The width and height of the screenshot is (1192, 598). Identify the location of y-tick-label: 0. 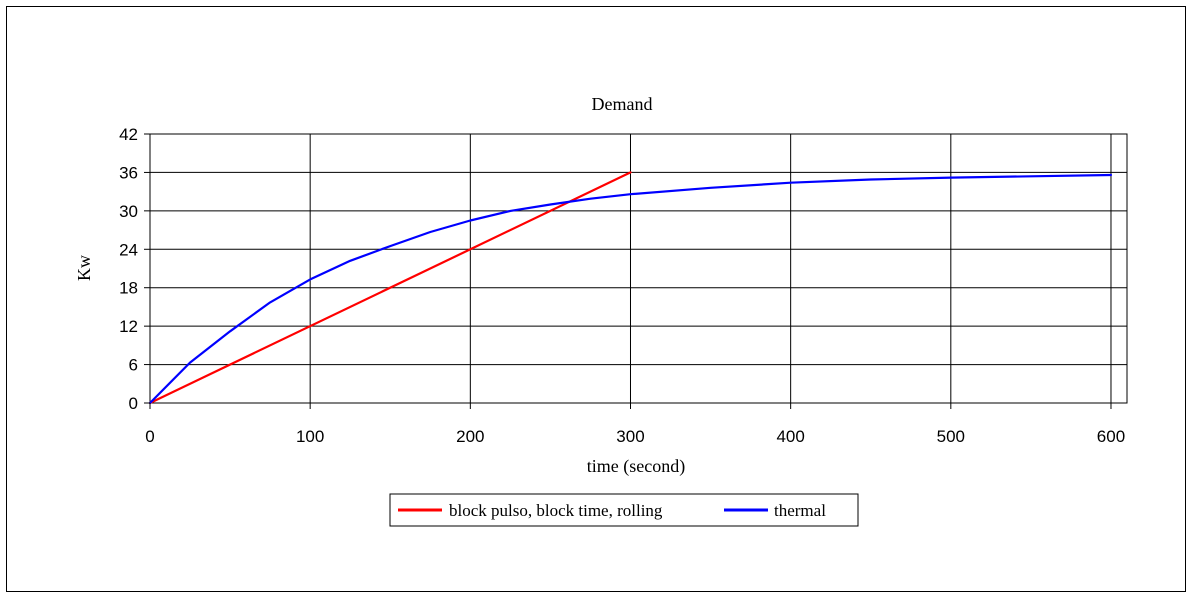
(133, 403).